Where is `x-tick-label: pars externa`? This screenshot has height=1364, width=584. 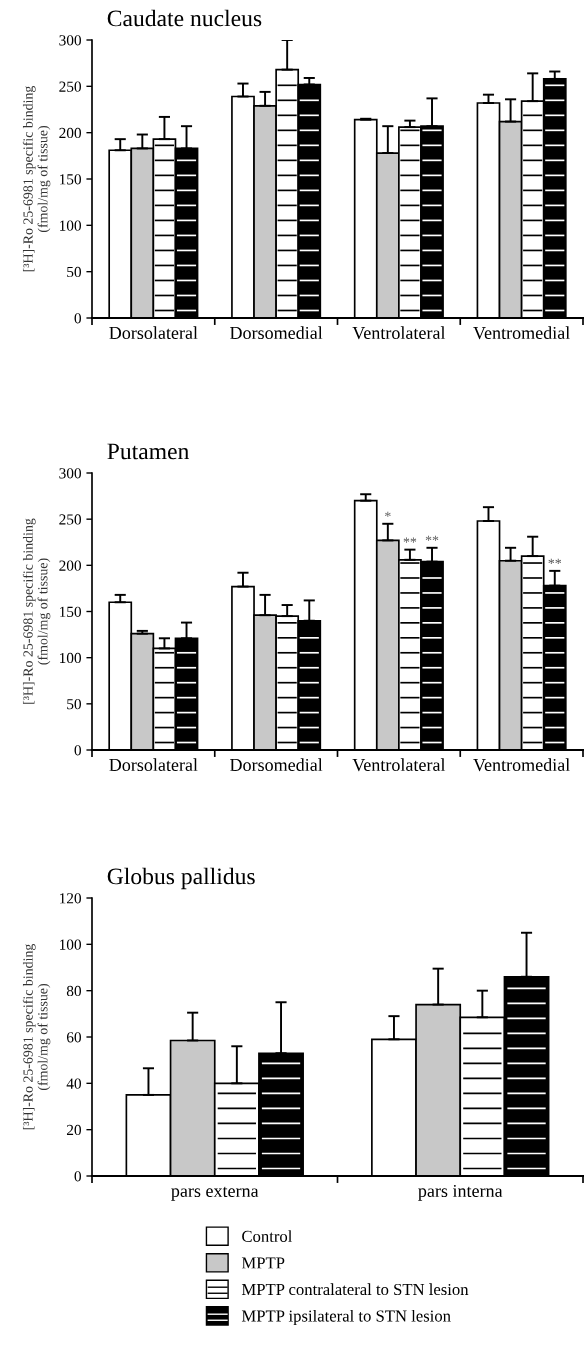
x-tick-label: pars externa is located at coordinates (215, 1193).